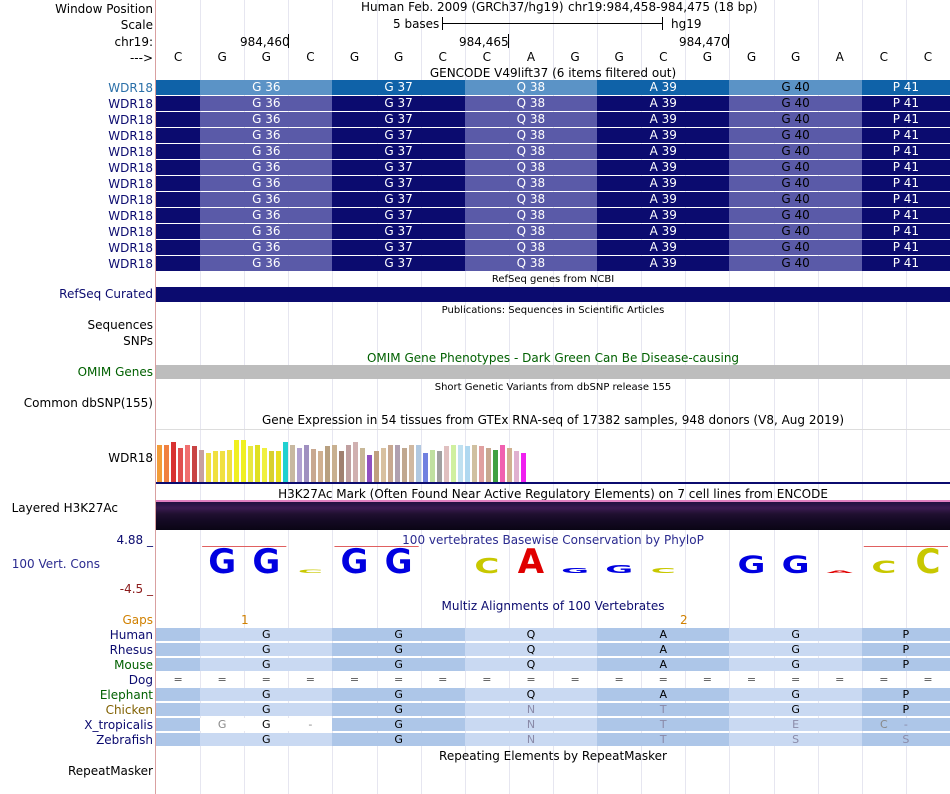  What do you see at coordinates (126, 695) in the screenshot?
I see `species-label: Elephant` at bounding box center [126, 695].